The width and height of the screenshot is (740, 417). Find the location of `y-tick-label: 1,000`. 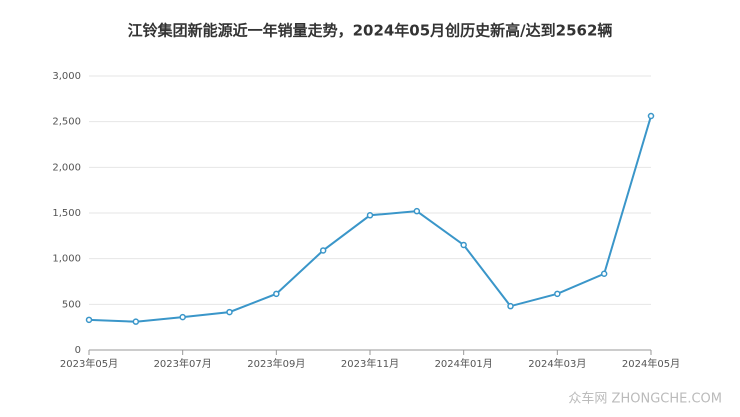

y-tick-label: 1,000 is located at coordinates (66, 259).